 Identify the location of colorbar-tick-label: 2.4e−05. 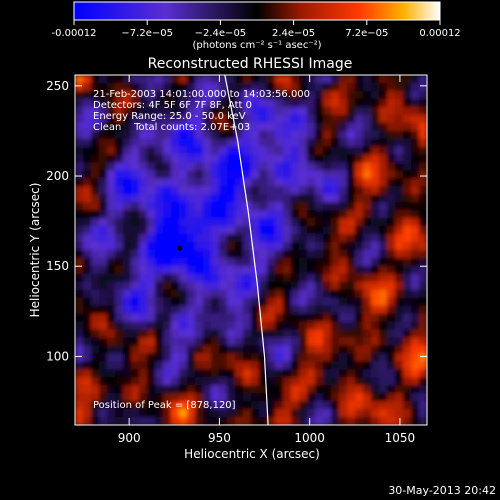
(293, 33).